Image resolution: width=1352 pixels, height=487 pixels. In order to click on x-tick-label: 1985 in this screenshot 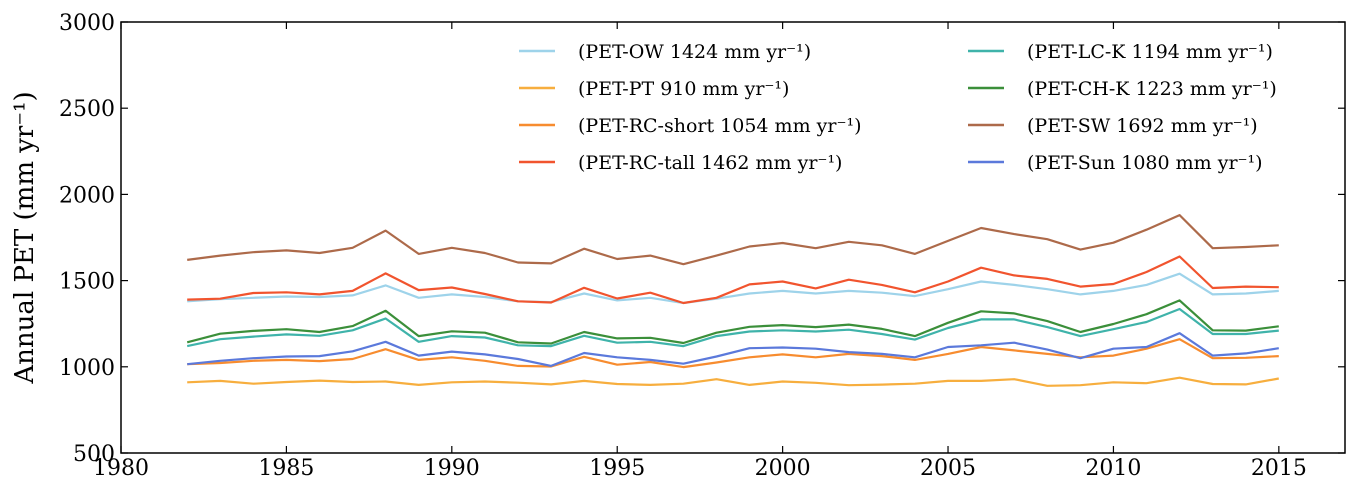, I will do `click(286, 468)`.